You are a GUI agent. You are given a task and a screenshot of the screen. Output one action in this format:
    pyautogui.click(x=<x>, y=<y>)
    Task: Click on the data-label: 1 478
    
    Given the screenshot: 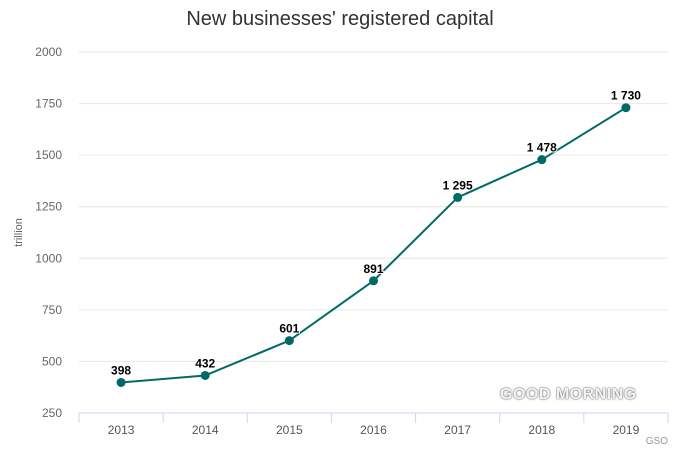 What is the action you would take?
    pyautogui.click(x=542, y=148)
    